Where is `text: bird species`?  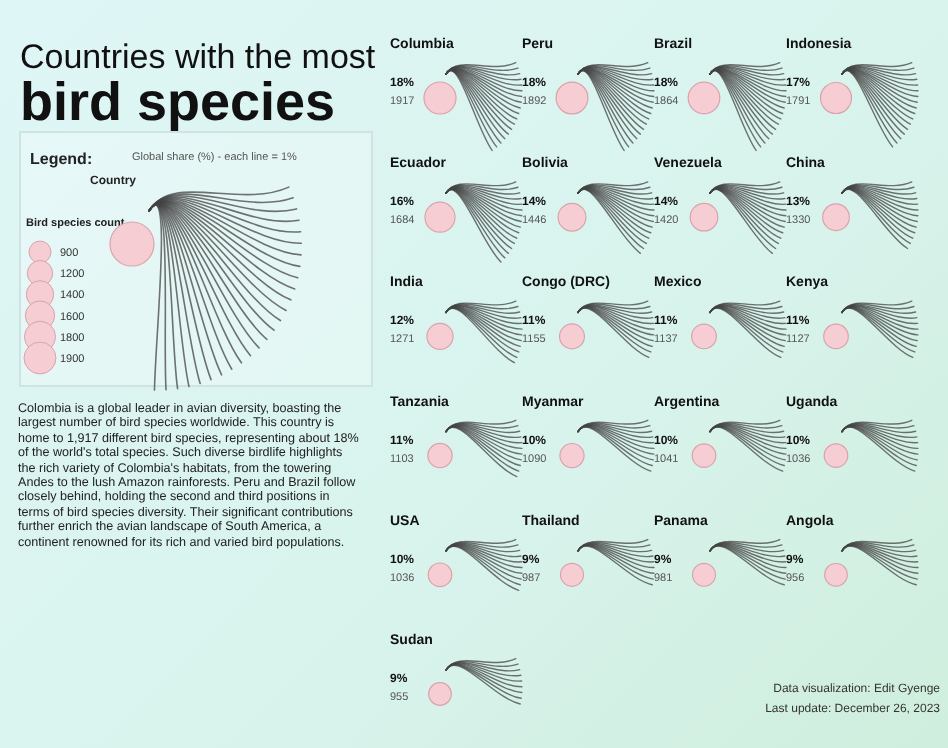
text: bird species is located at coordinates (178, 102).